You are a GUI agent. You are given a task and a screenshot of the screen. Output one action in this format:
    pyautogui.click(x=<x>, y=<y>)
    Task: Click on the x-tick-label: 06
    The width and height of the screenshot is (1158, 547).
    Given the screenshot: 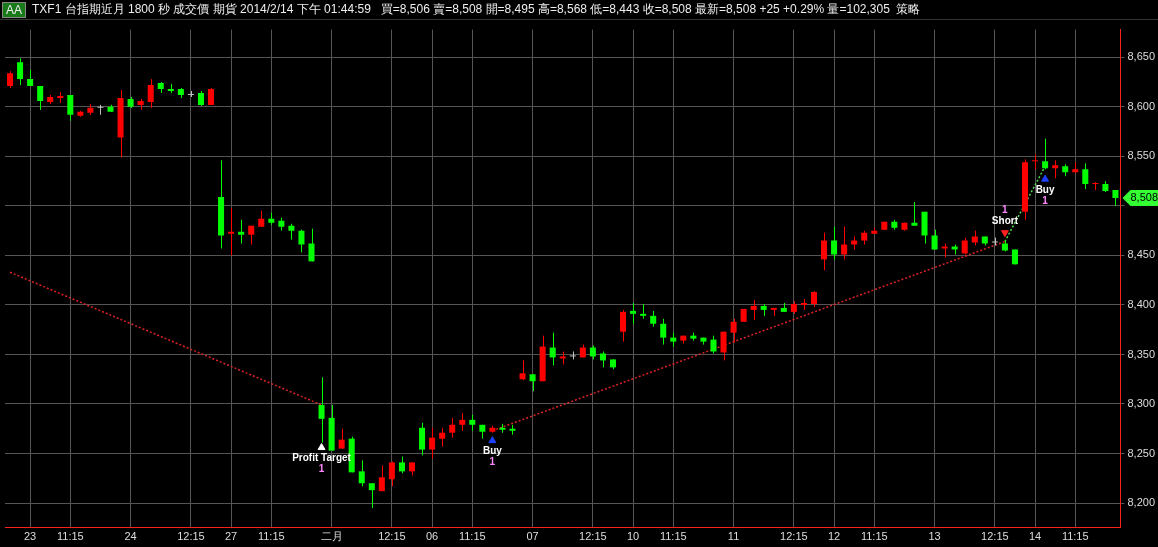 What is the action you would take?
    pyautogui.click(x=432, y=536)
    